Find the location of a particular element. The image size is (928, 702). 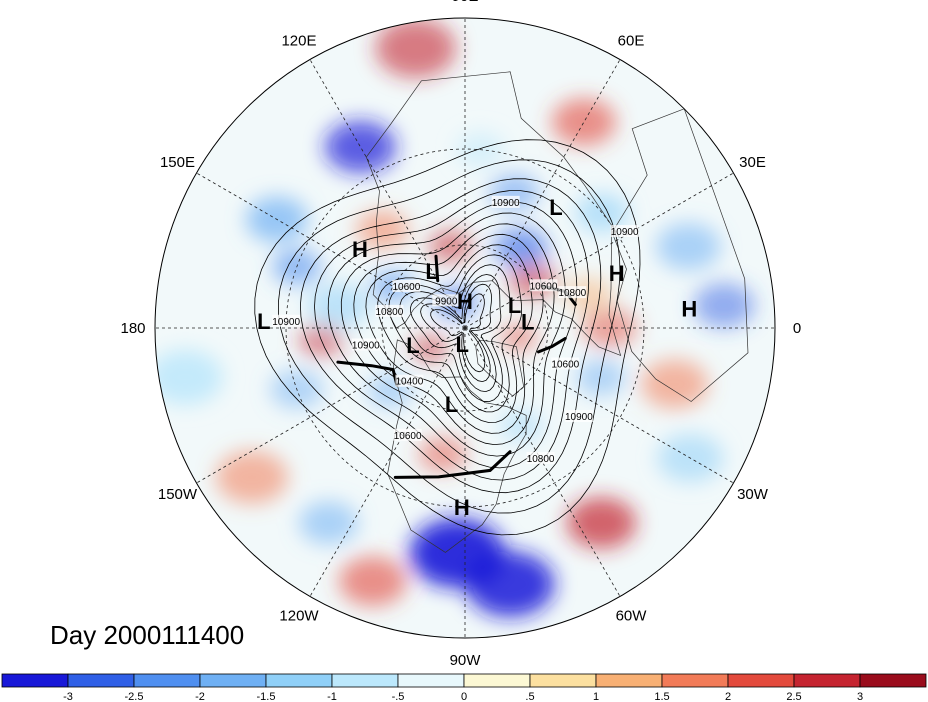

colorbar-tick-label: 1 is located at coordinates (596, 696).